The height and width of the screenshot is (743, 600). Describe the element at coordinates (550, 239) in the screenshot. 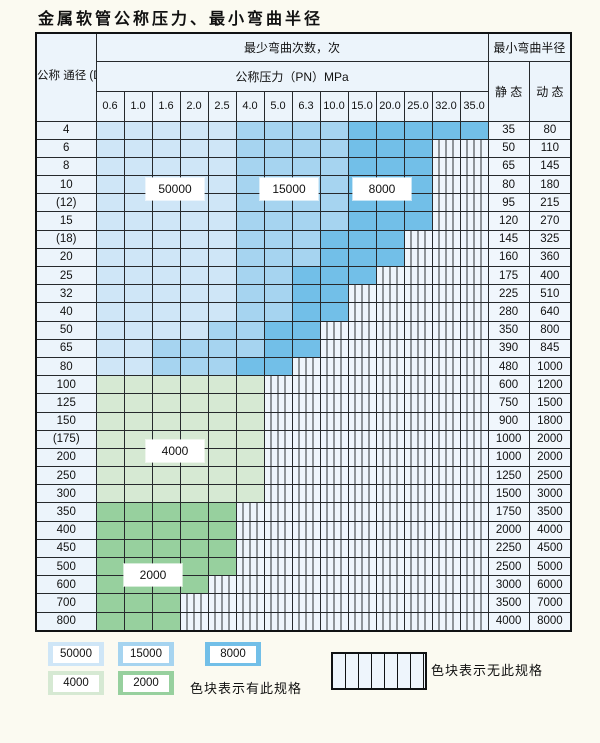

I see `dynamic-cell: 325` at that location.